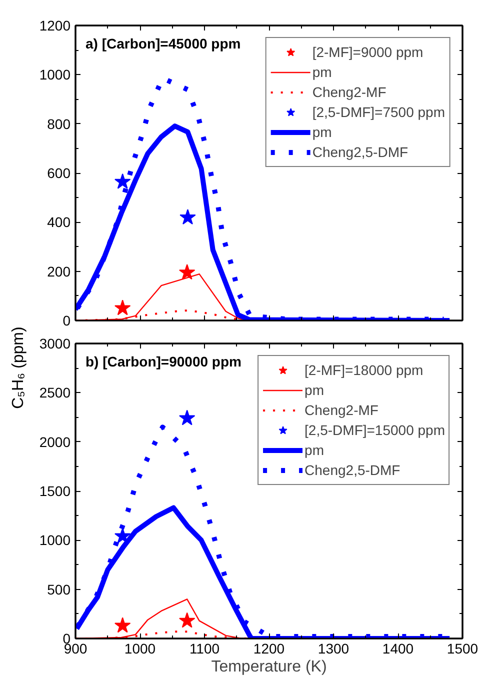 The height and width of the screenshot is (693, 484). I want to click on legend-label: [2-MF]=18000 ppm, so click(364, 370).